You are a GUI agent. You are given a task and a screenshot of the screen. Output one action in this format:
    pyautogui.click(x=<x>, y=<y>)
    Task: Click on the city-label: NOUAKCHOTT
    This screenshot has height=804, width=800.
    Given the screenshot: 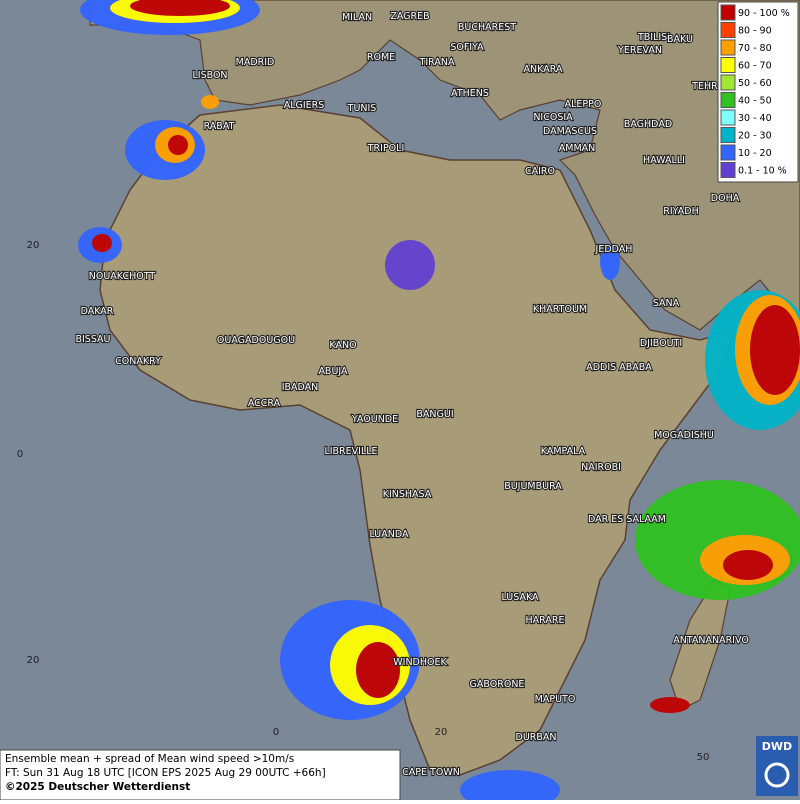 What is the action you would take?
    pyautogui.click(x=122, y=276)
    